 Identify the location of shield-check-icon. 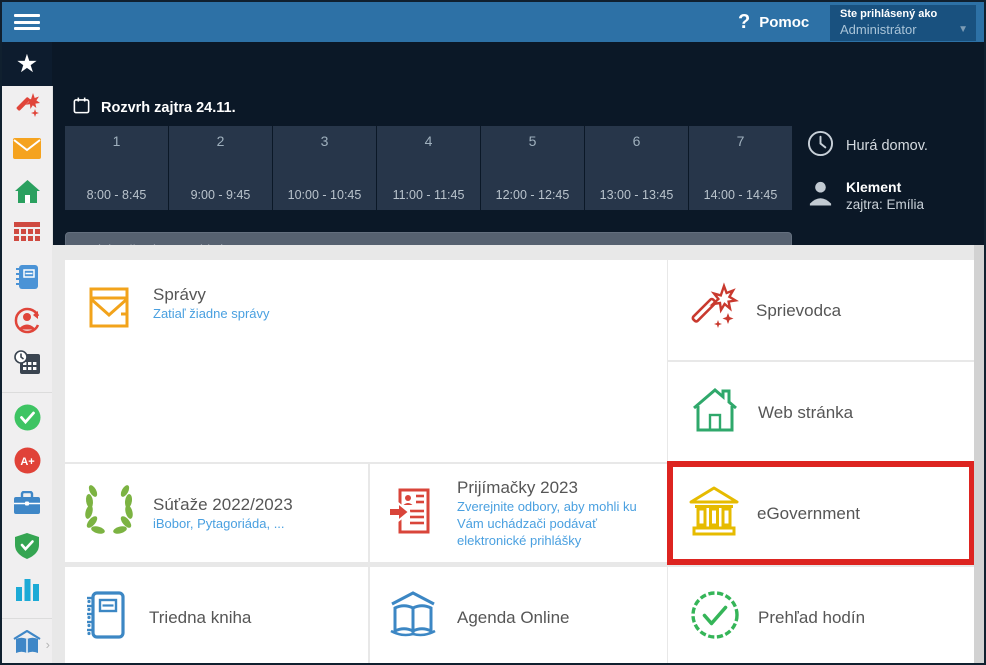
(27, 548).